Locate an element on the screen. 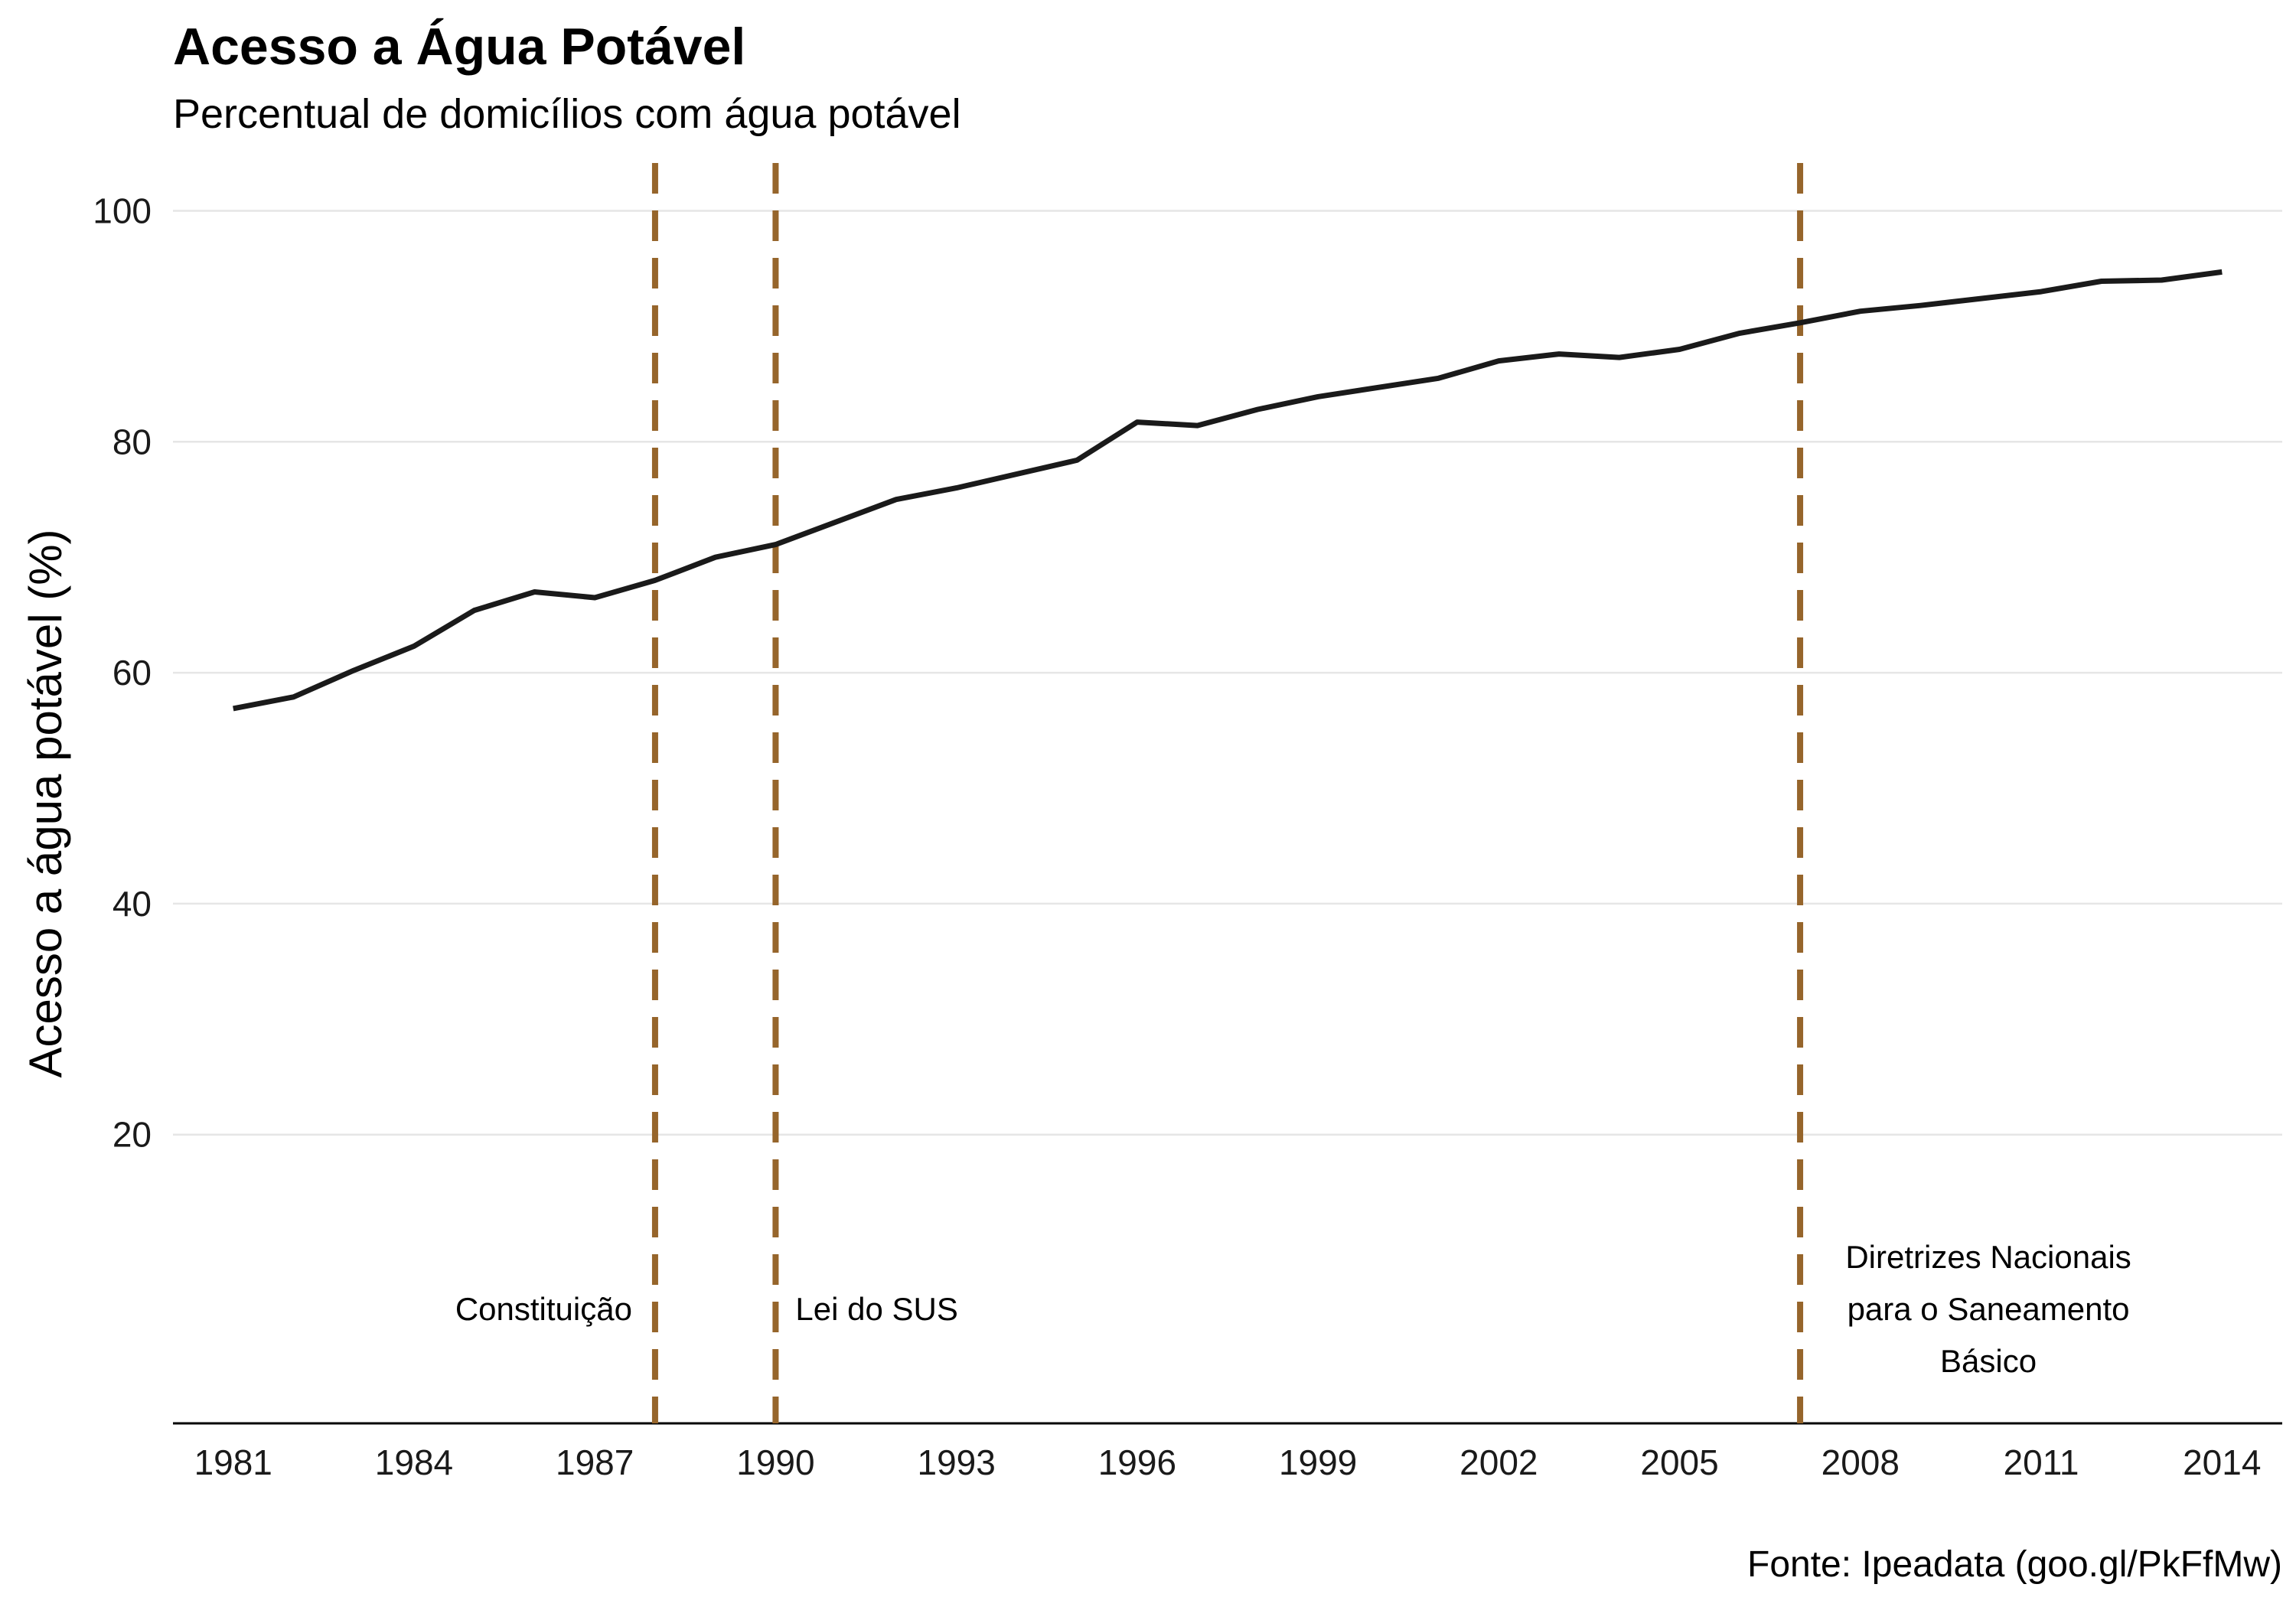 This screenshot has width=2296, height=1607. y-tick-label-40: 40 is located at coordinates (132, 904).